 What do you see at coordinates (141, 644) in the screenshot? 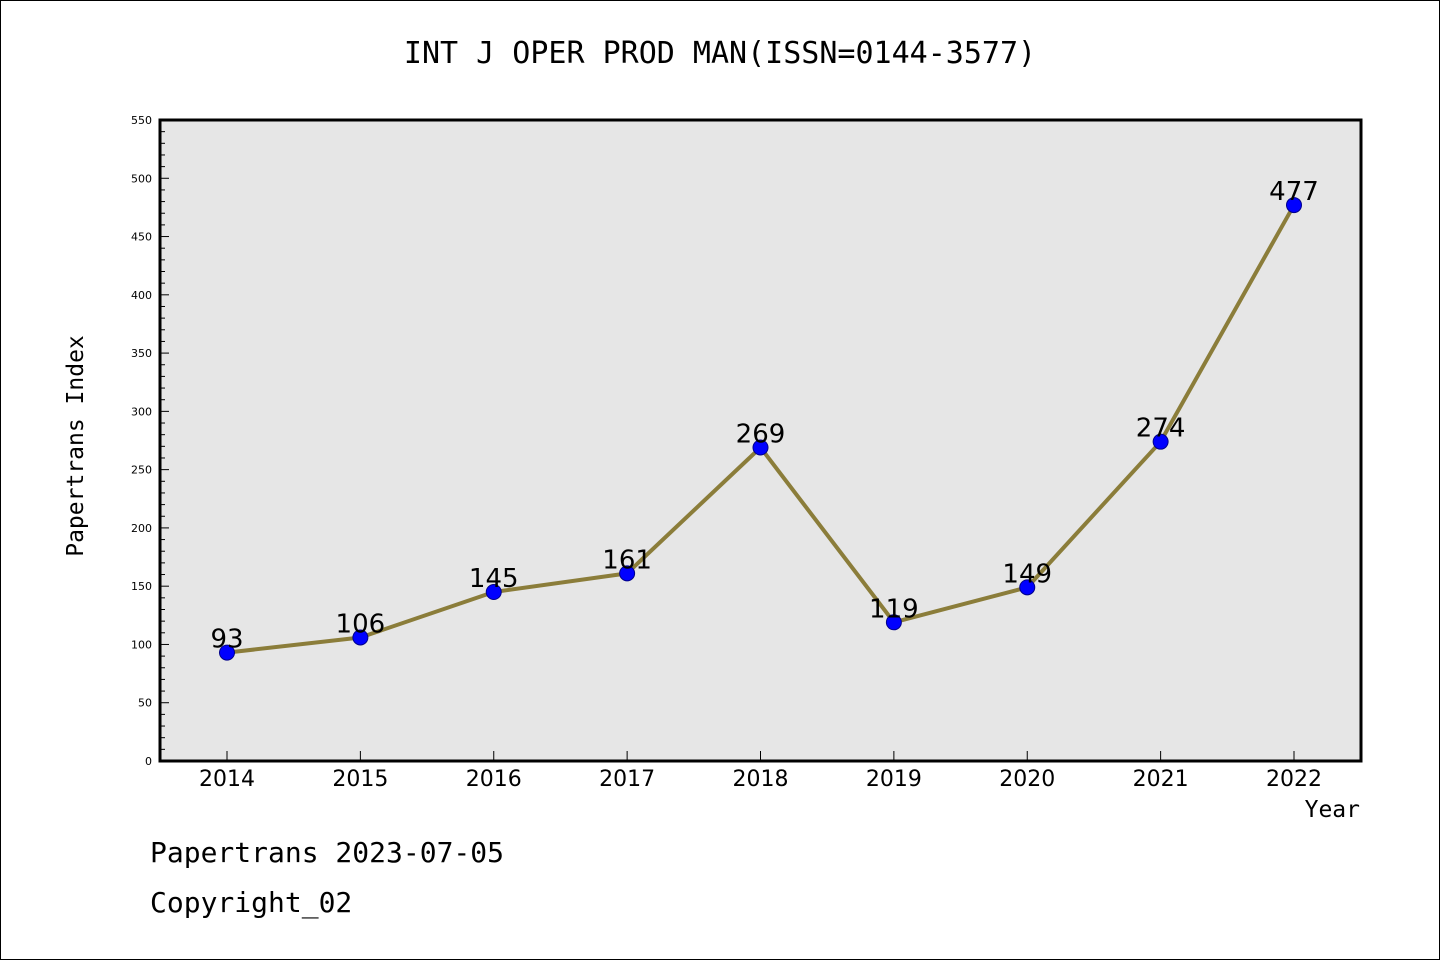
I see `y-tick-label: 100` at bounding box center [141, 644].